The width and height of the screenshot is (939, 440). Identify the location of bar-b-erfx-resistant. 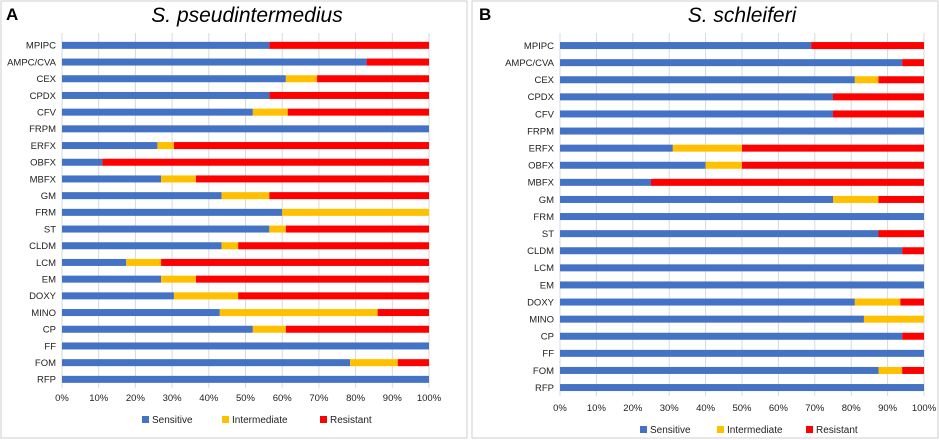
(833, 148).